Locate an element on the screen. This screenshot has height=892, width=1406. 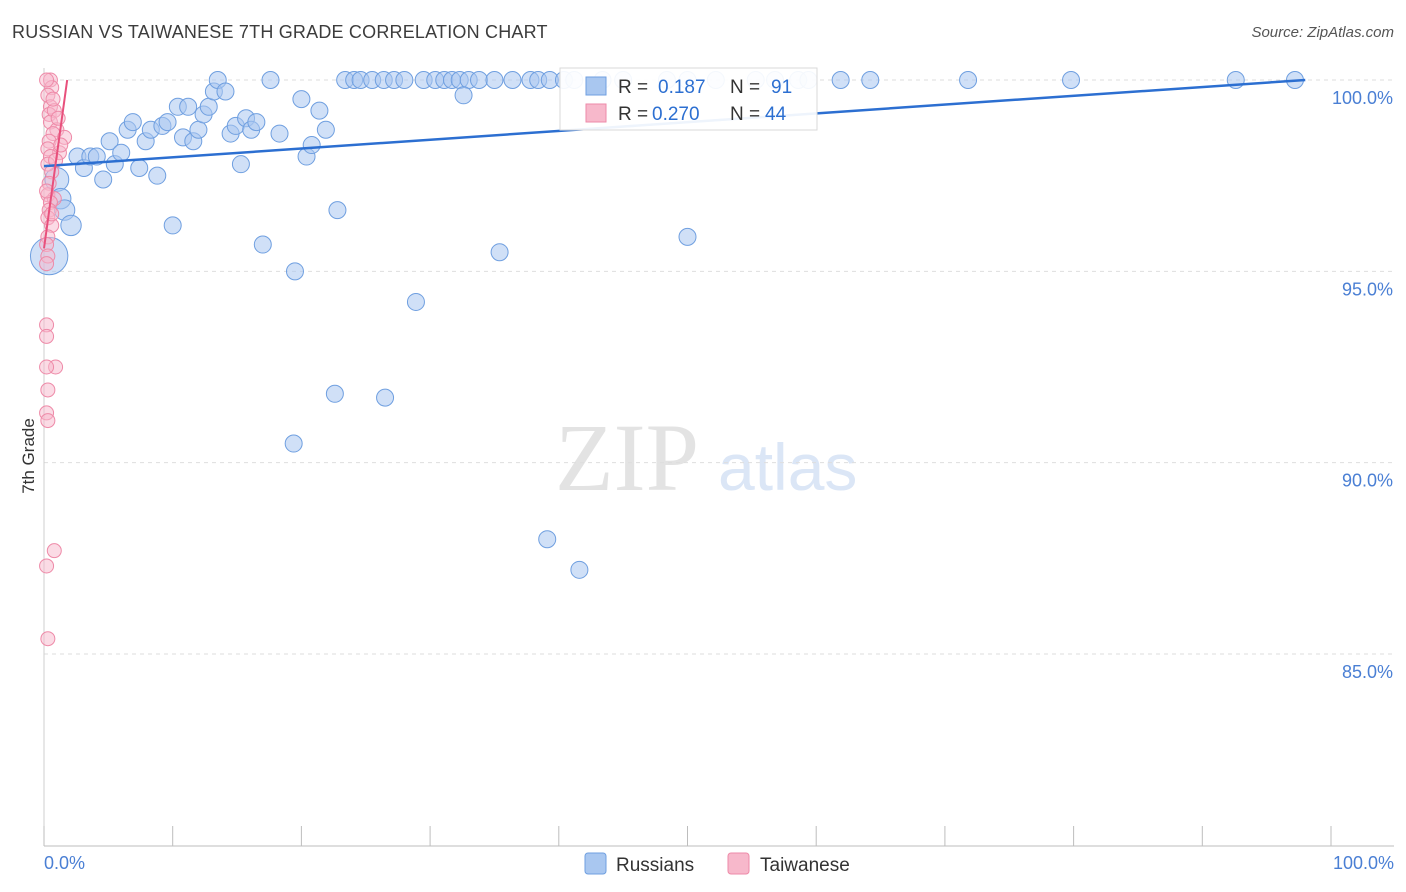
stats-n-value-taiwanese: 44 is located at coordinates (776, 114).